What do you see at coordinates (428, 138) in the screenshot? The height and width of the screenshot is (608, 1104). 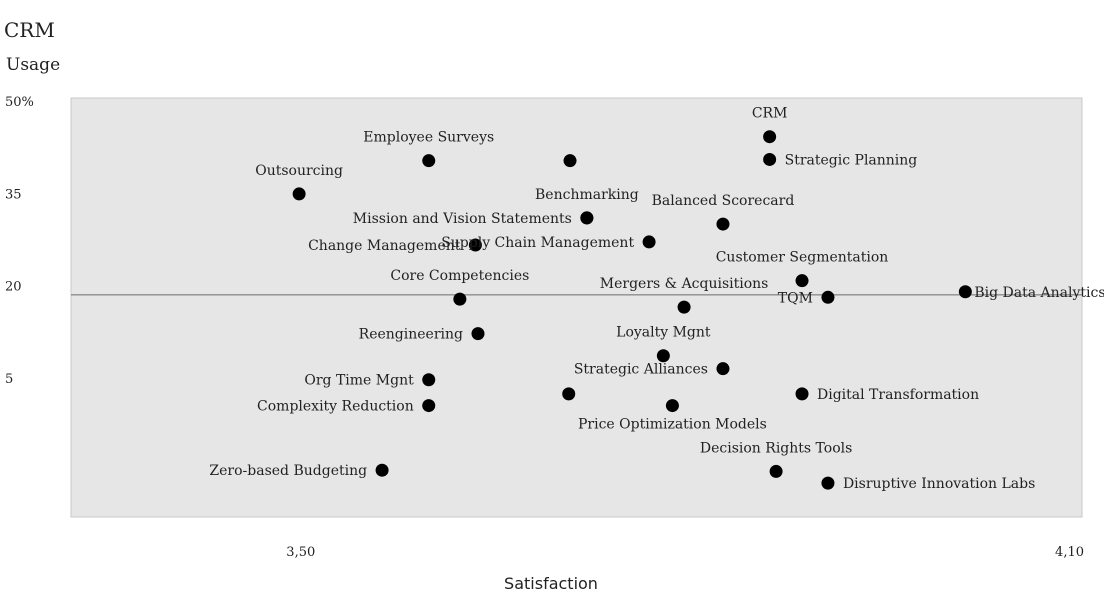 I see `point-label: Employee Surveys` at bounding box center [428, 138].